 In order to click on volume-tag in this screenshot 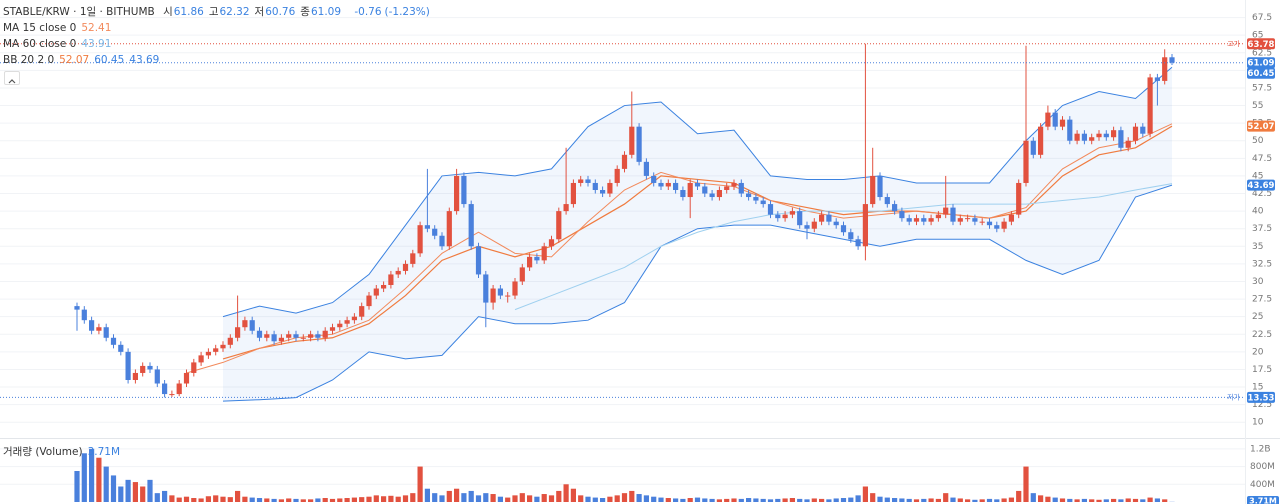, I will do `click(1263, 500)`.